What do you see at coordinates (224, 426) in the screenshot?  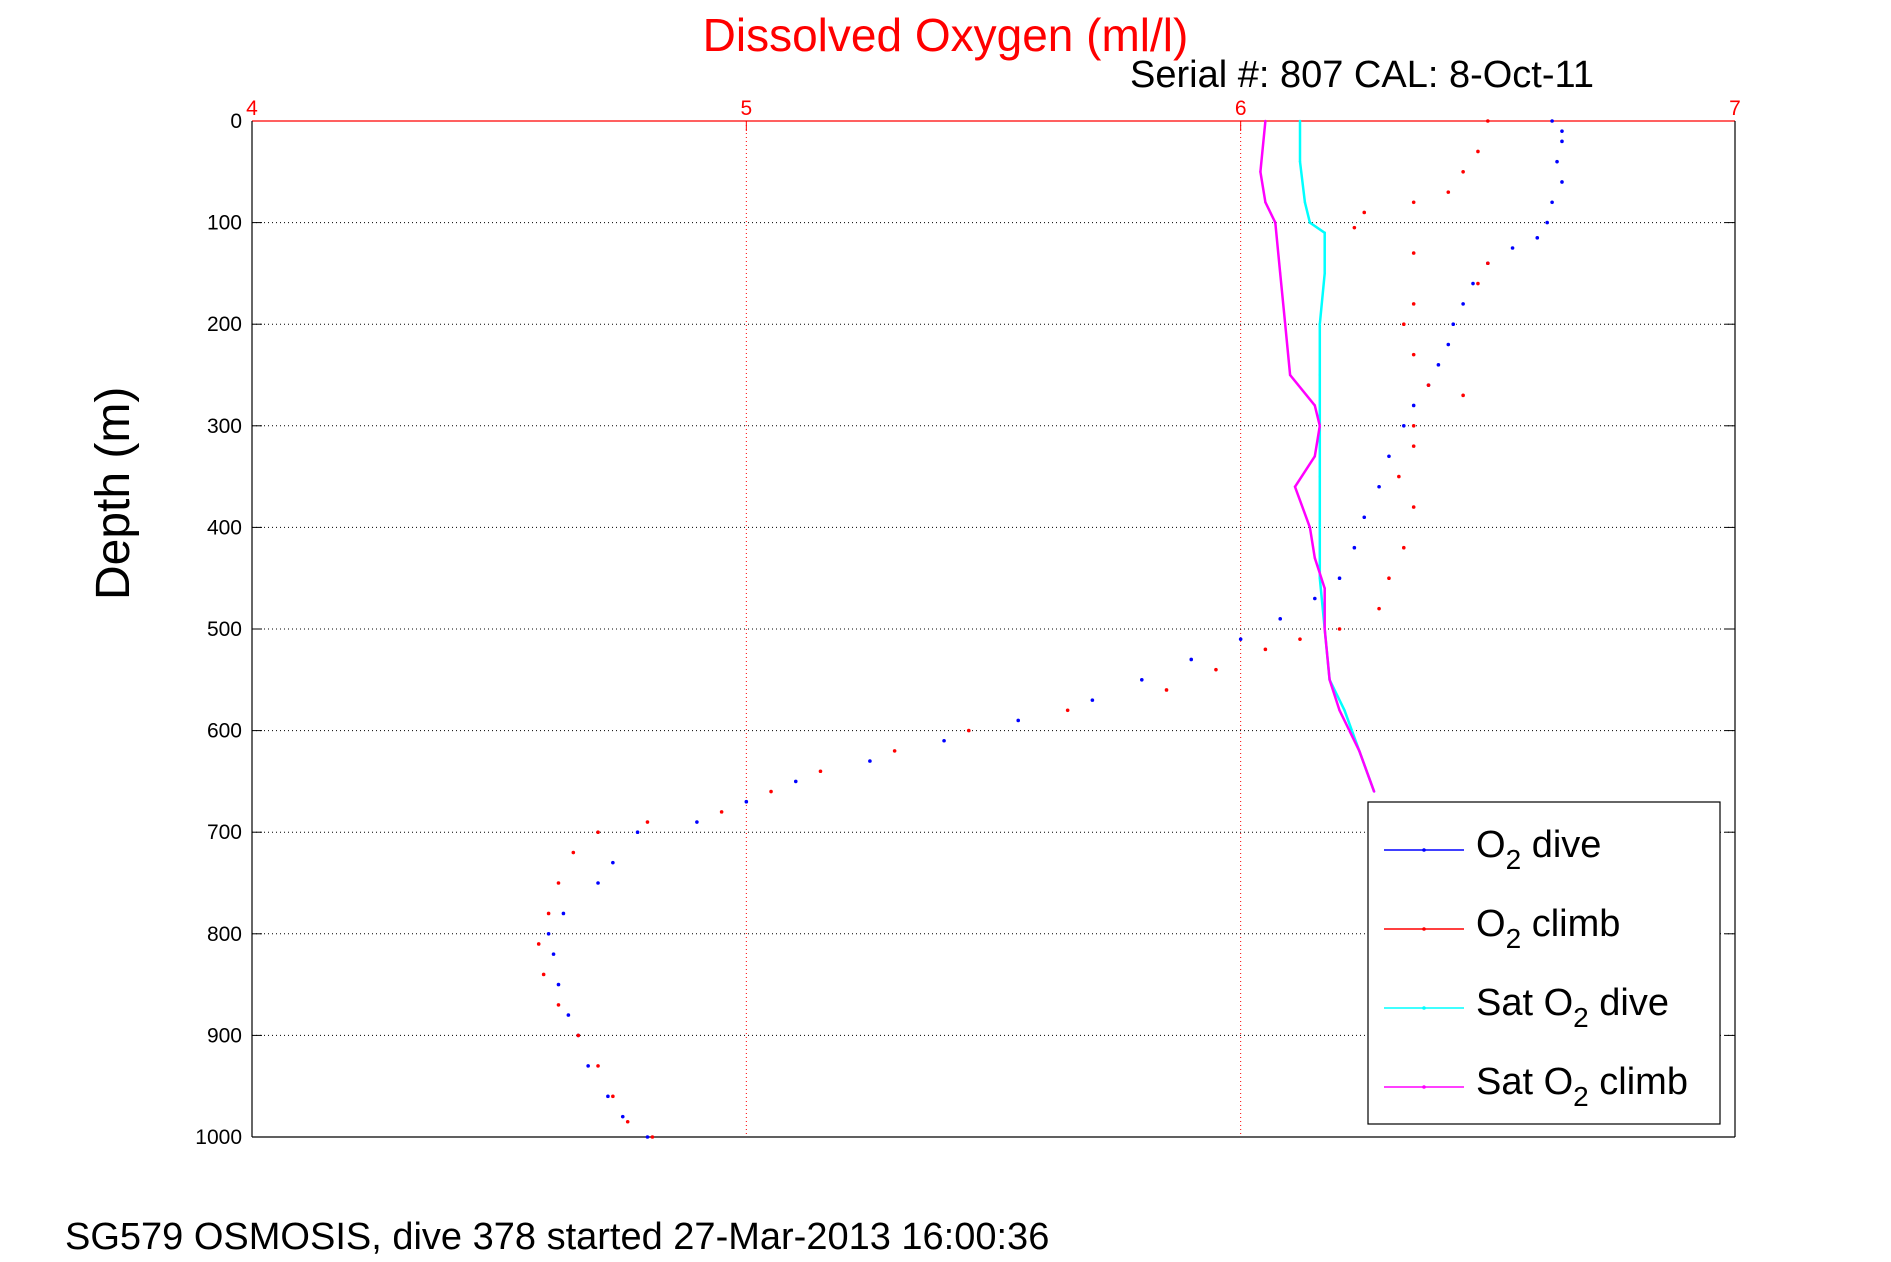 I see `y-tick-label: 300` at bounding box center [224, 426].